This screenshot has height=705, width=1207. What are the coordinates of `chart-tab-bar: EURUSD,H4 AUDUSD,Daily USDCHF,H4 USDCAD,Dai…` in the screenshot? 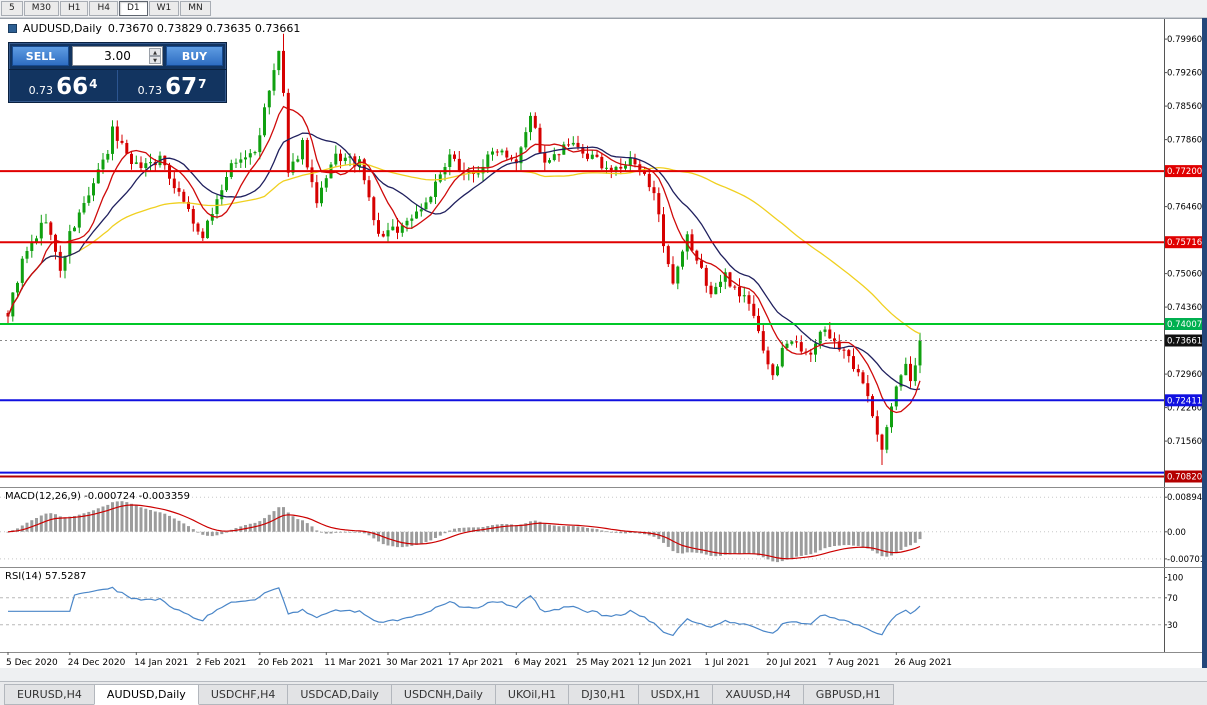 It's located at (603, 693).